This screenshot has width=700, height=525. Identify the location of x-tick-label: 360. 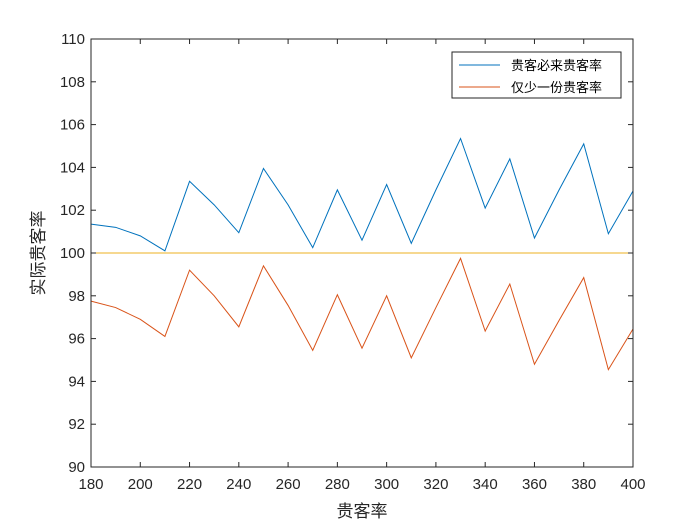
(534, 484).